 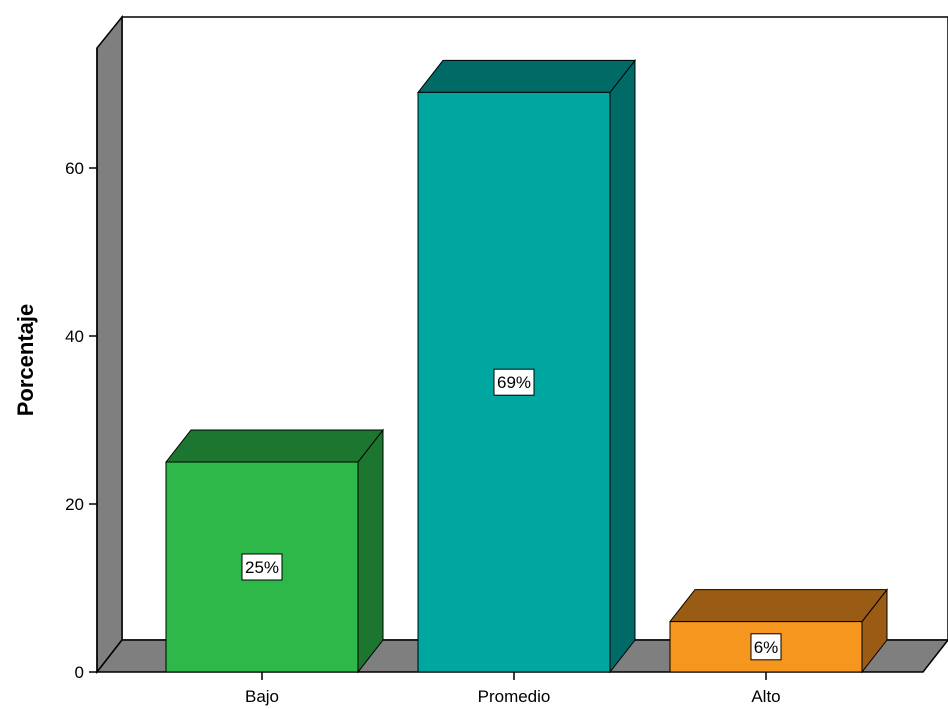 What do you see at coordinates (262, 696) in the screenshot?
I see `x-tick-label: Bajo` at bounding box center [262, 696].